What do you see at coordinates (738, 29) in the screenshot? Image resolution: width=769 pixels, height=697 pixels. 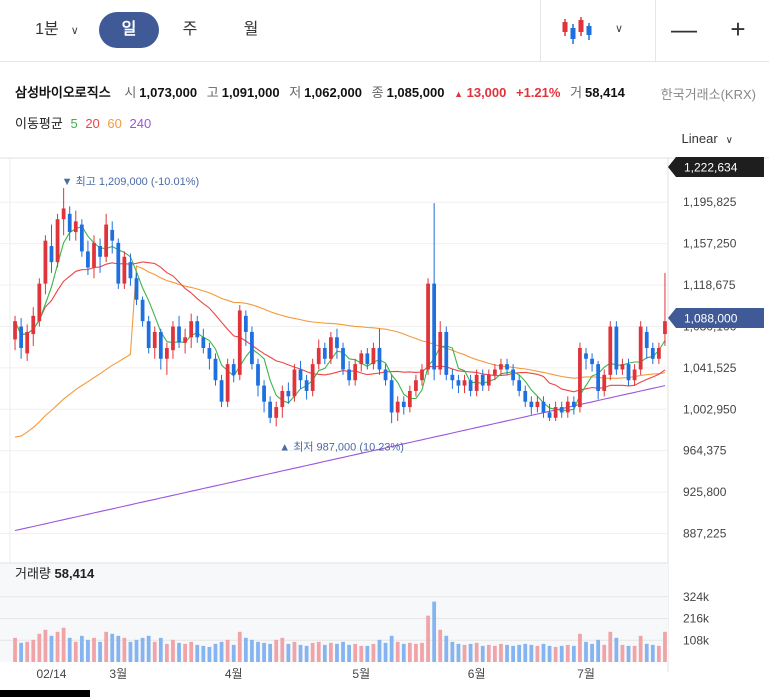 I see `zoom-in-button: +` at bounding box center [738, 29].